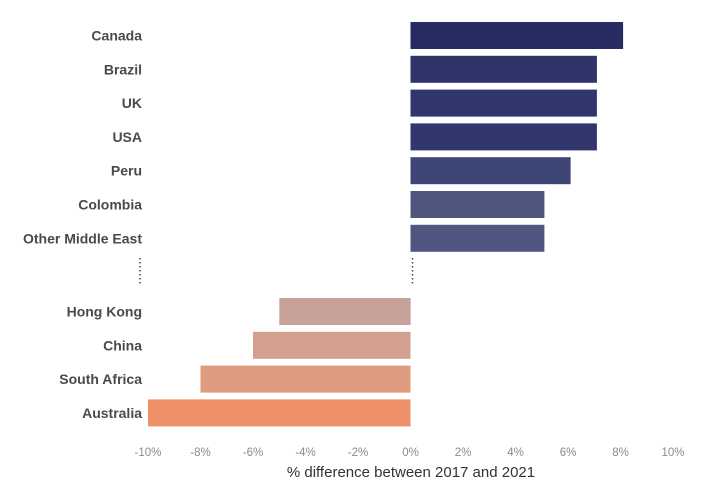 Image resolution: width=720 pixels, height=497 pixels. Describe the element at coordinates (279, 413) in the screenshot. I see `bar-australia` at that location.